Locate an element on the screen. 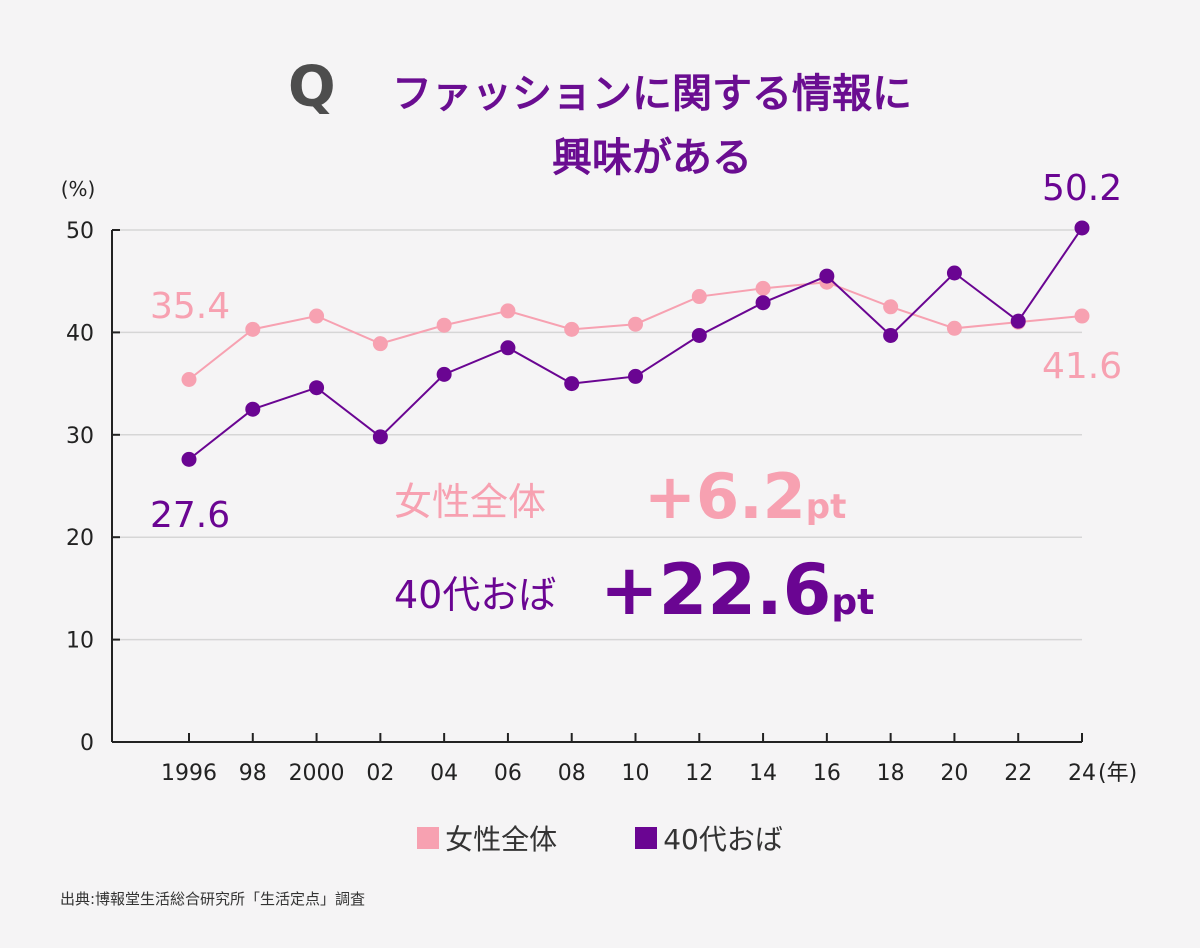 The height and width of the screenshot is (948, 1200). legend-label-women: 女性全体 is located at coordinates (501, 839).